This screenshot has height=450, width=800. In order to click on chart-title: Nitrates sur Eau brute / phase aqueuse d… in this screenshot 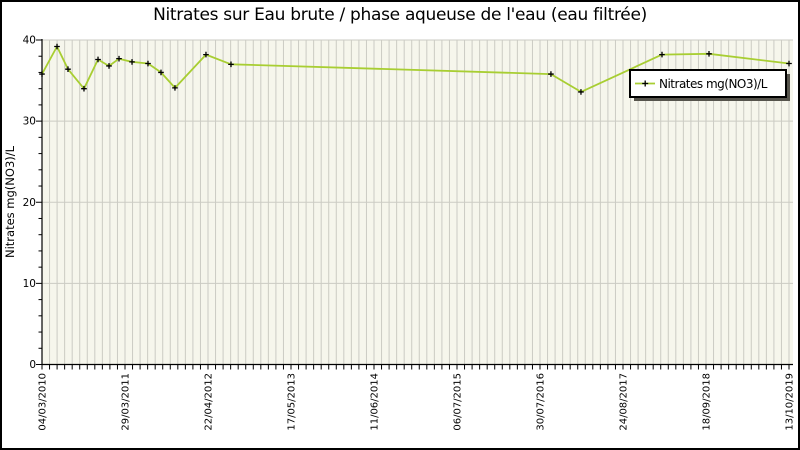, I will do `click(400, 15)`.